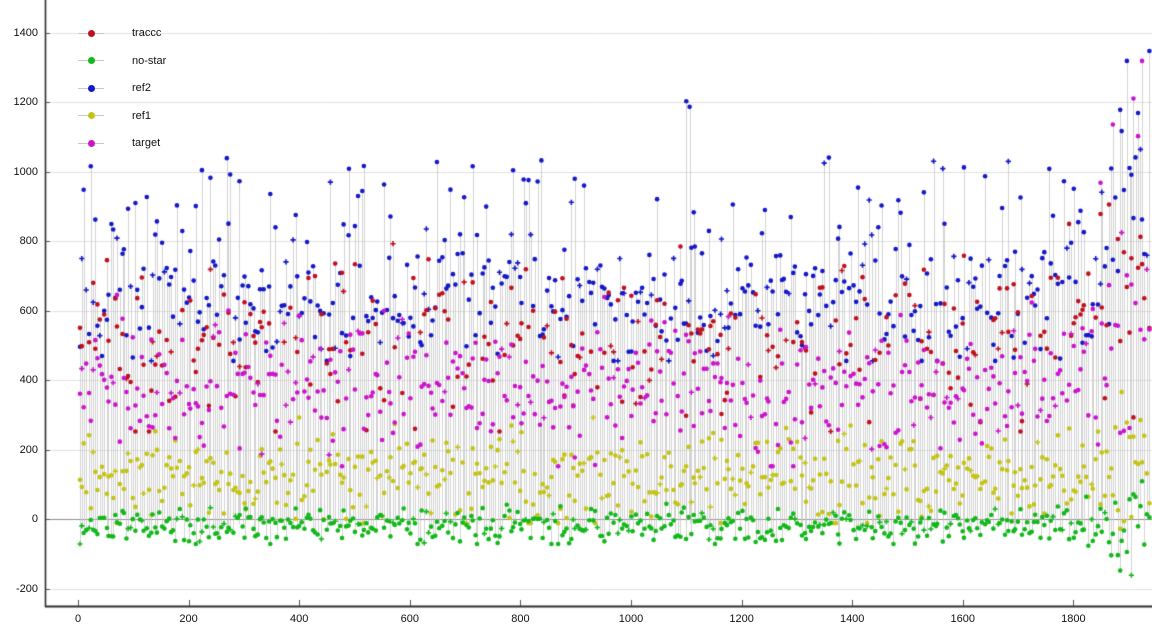 This screenshot has height=637, width=1152. I want to click on x-tick-label: 0, so click(78, 619).